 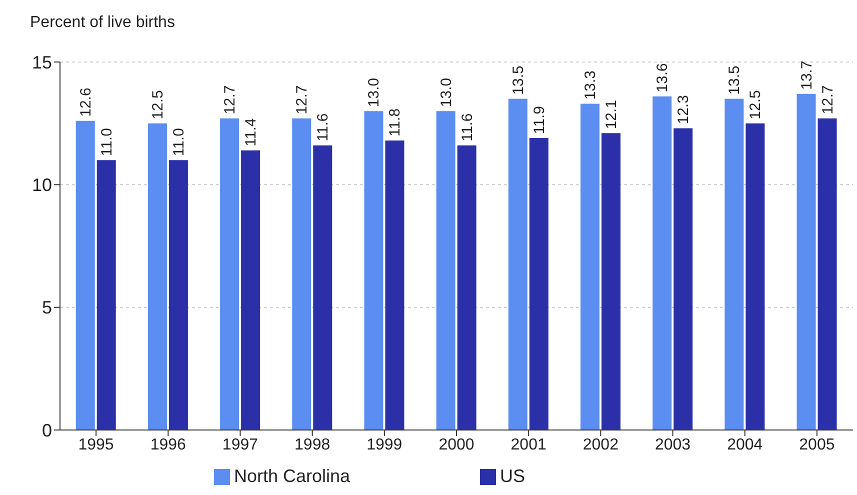 I want to click on data-label: 13.6, so click(x=663, y=77).